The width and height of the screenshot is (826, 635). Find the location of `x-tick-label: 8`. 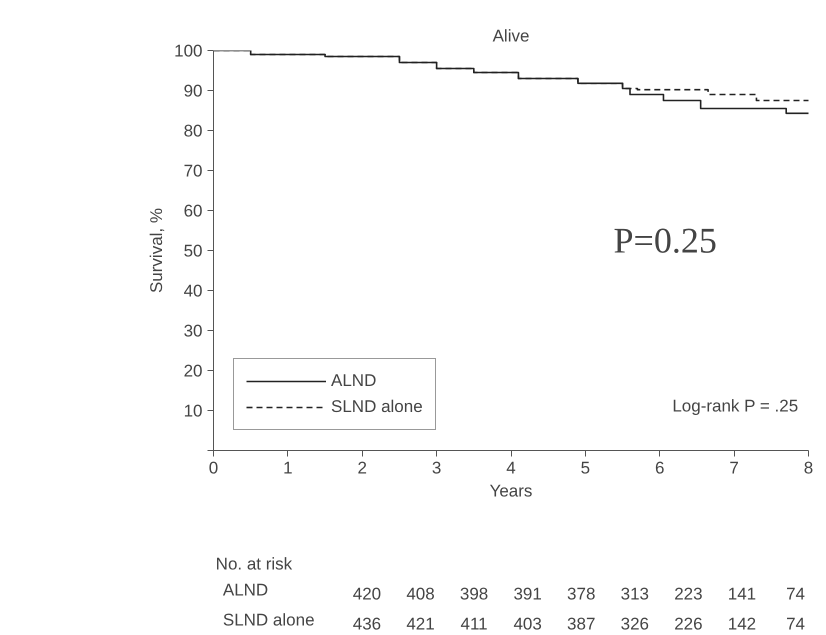

x-tick-label: 8 is located at coordinates (809, 468).